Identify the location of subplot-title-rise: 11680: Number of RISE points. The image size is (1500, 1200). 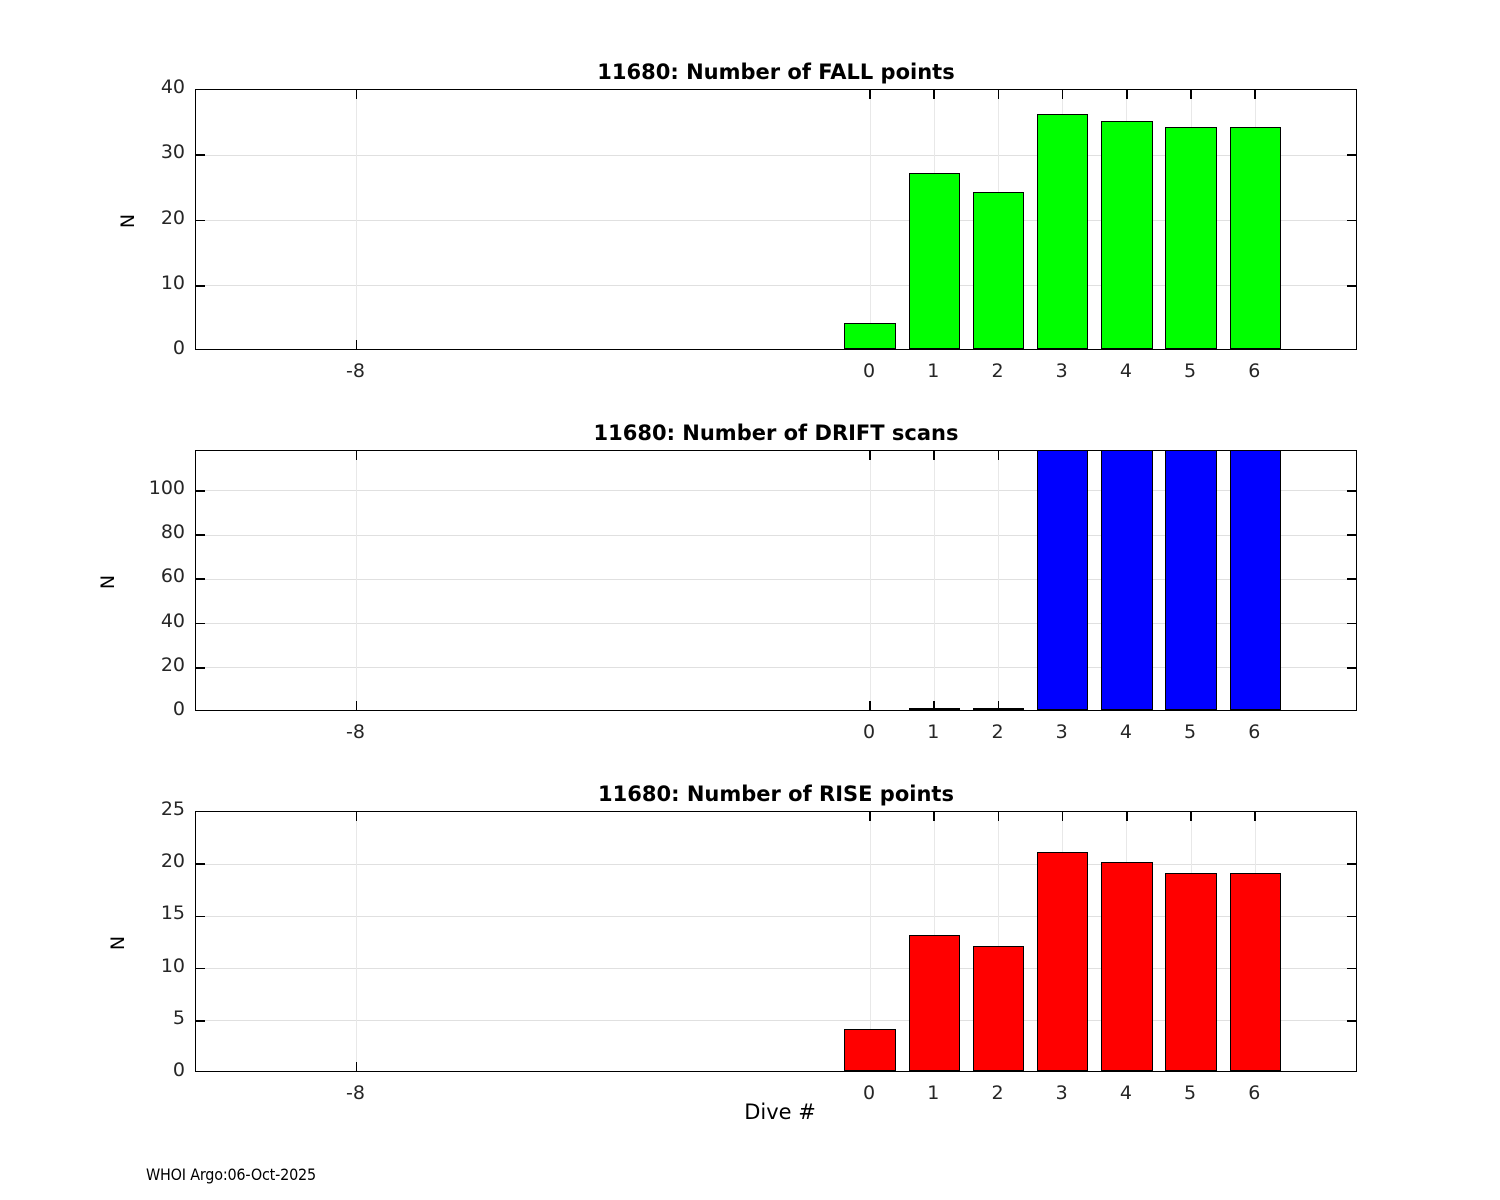
(776, 794).